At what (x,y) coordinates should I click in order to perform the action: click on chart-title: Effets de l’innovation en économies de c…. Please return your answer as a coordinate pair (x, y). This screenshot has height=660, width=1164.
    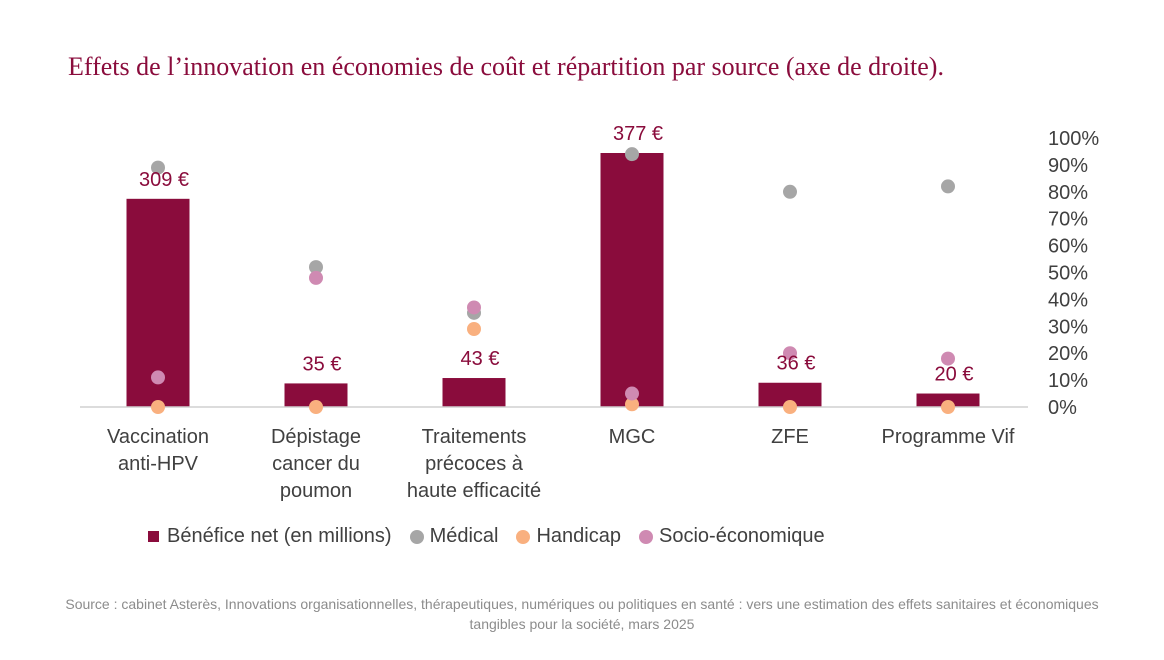
    Looking at the image, I should click on (506, 66).